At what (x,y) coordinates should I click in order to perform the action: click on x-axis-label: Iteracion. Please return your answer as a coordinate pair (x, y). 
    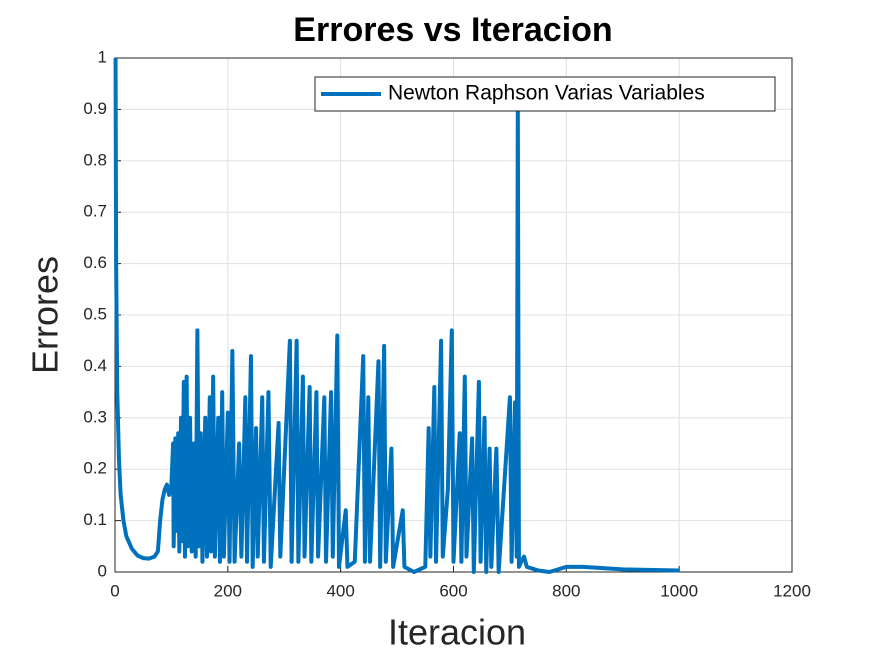
    Looking at the image, I should click on (457, 632).